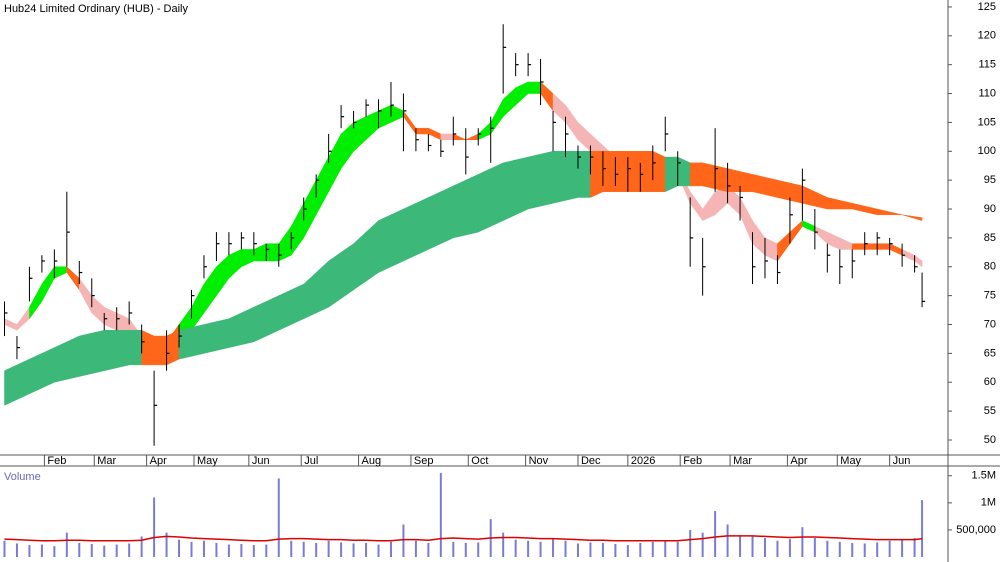 The height and width of the screenshot is (562, 1000). I want to click on x-tick-label: Feb, so click(56, 461).